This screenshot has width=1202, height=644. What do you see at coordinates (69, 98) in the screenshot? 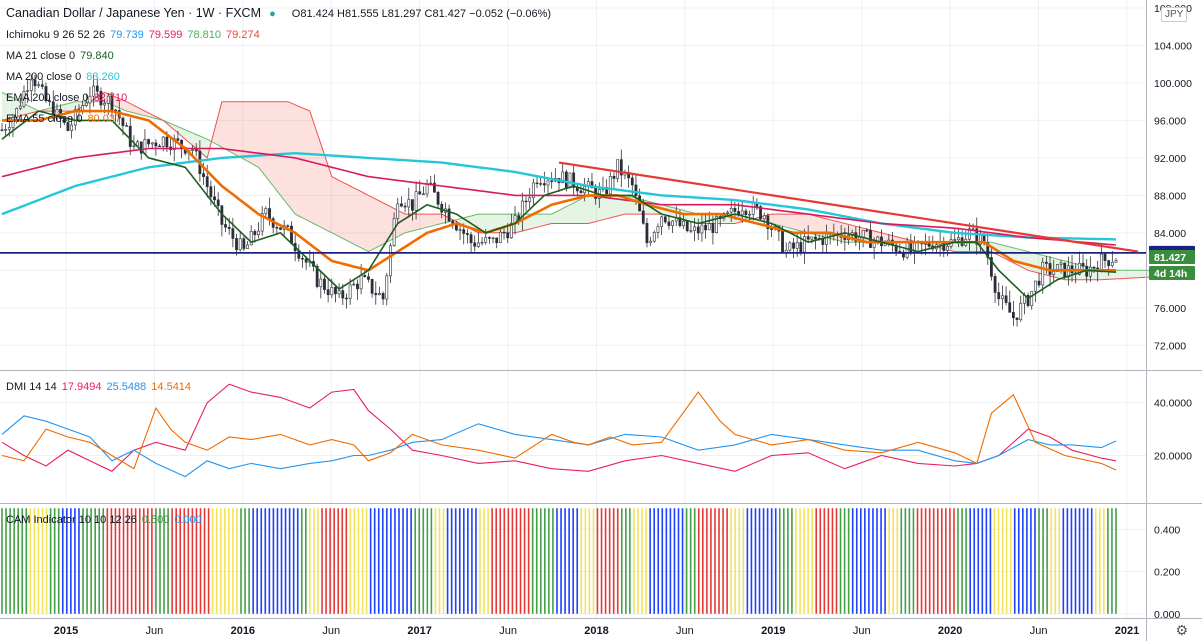
I see `indicator-legend-row: EMA 200 close 0 82.710` at bounding box center [69, 98].